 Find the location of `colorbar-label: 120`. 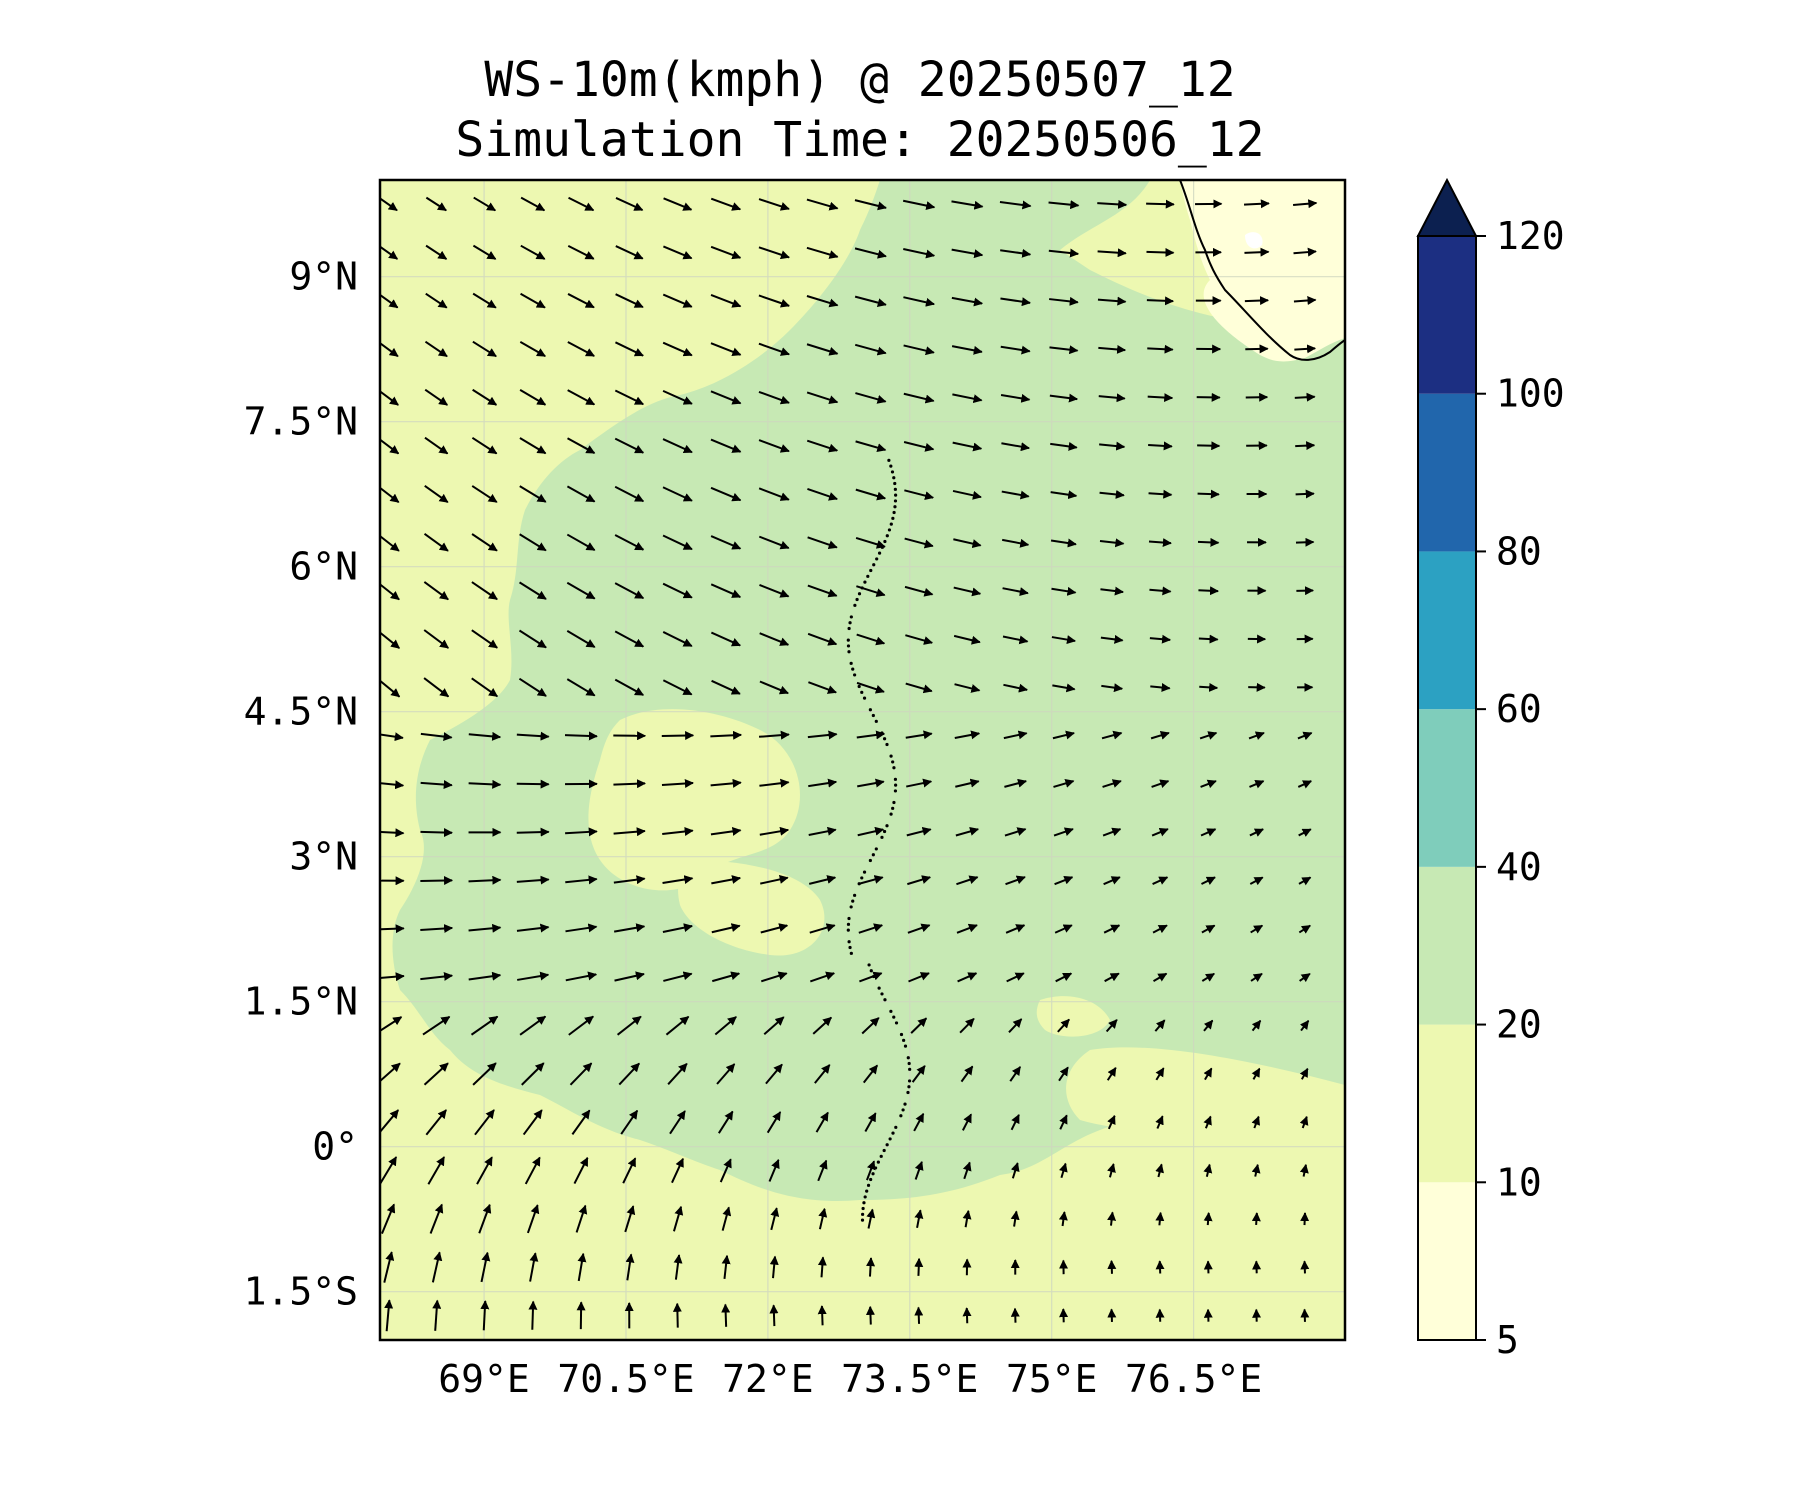

colorbar-label: 120 is located at coordinates (1530, 236).